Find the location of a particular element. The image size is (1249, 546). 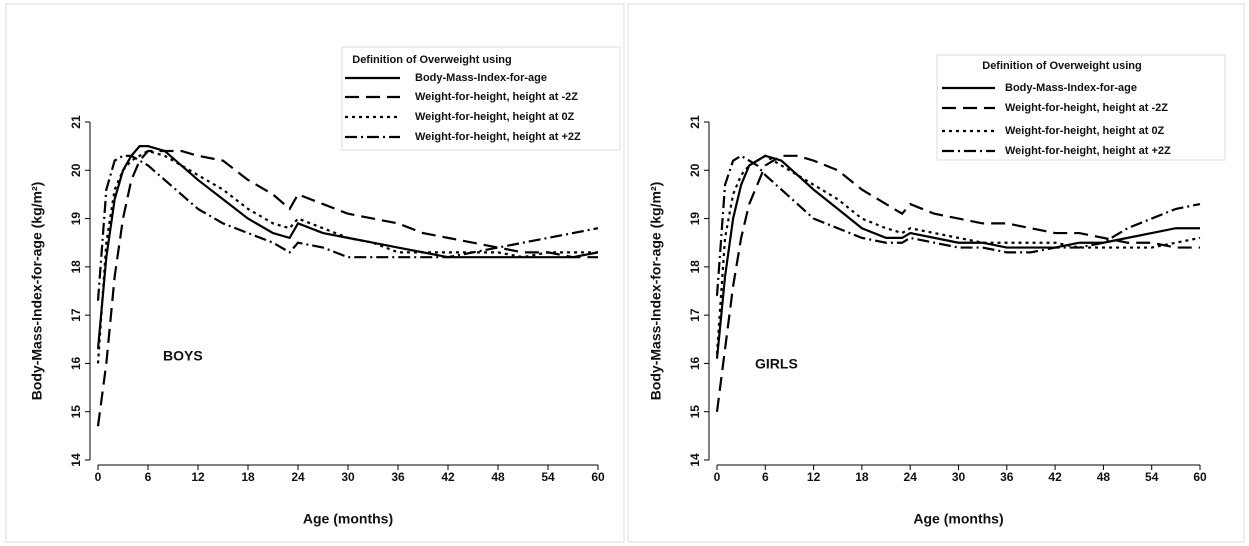

annotation: GIRLS is located at coordinates (776, 364).